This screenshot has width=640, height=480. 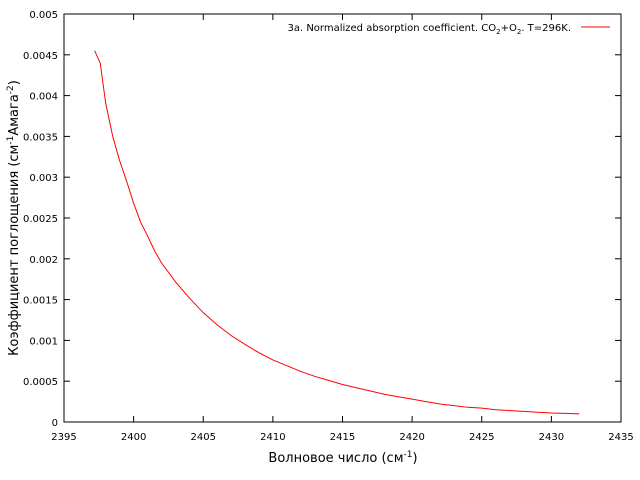 What do you see at coordinates (546, 28) in the screenshot?
I see `legend-text-part-3: . T=296K.` at bounding box center [546, 28].